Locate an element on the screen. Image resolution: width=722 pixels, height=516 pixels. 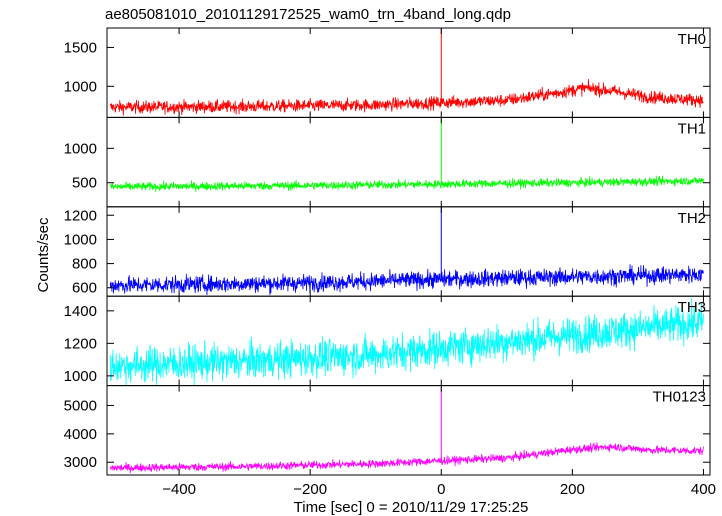
x-tick-label: 200 is located at coordinates (572, 489).